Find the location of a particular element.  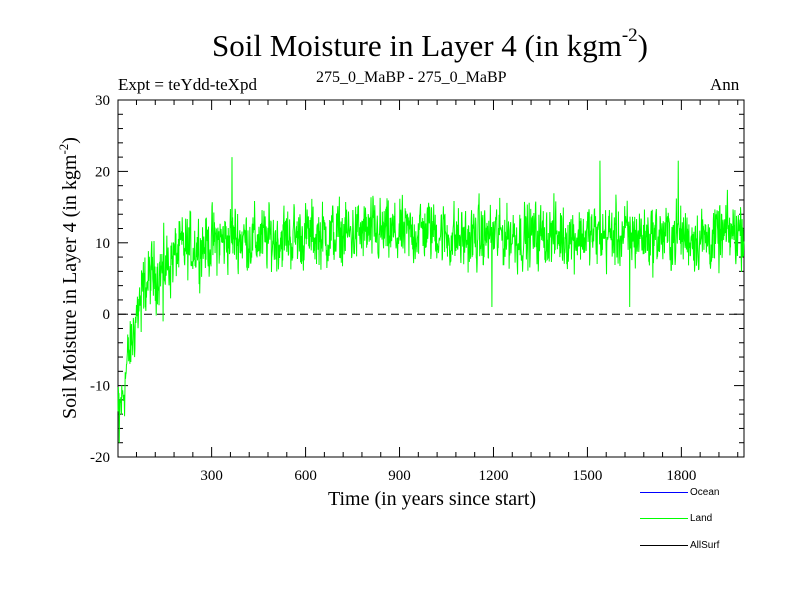

y-tick-label: 10 is located at coordinates (102, 244).